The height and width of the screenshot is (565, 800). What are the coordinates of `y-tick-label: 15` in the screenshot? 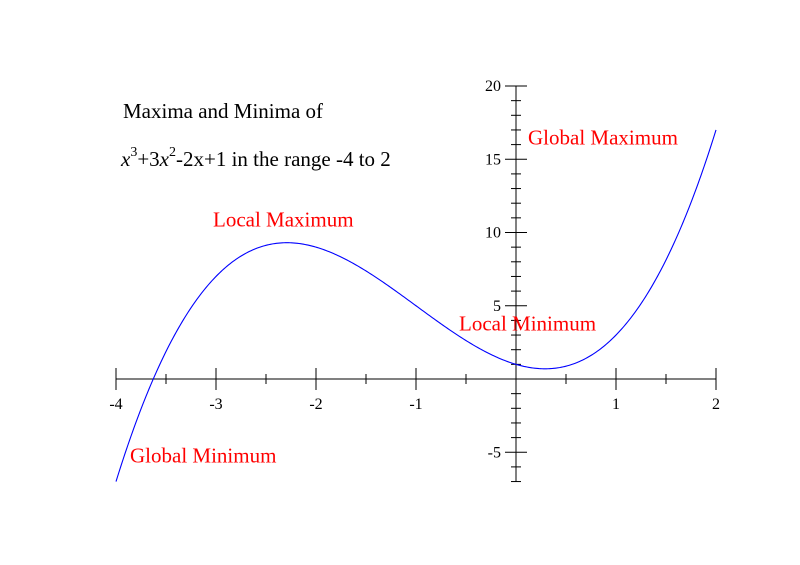 It's located at (493, 159).